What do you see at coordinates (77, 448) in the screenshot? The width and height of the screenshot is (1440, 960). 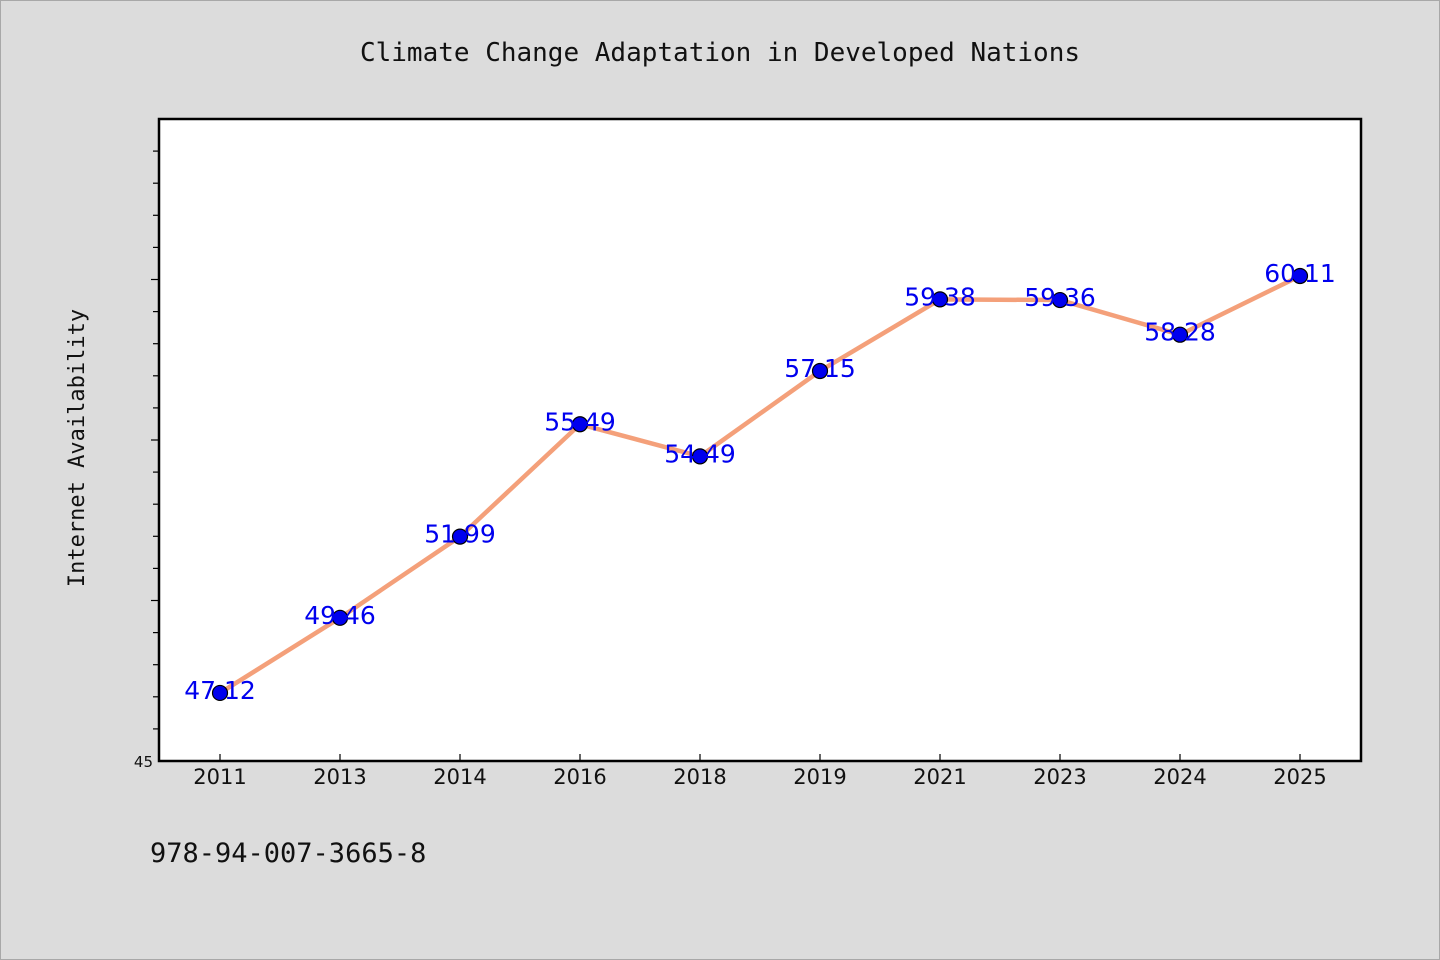 I see `y-axis-label: Internet Availability` at bounding box center [77, 448].